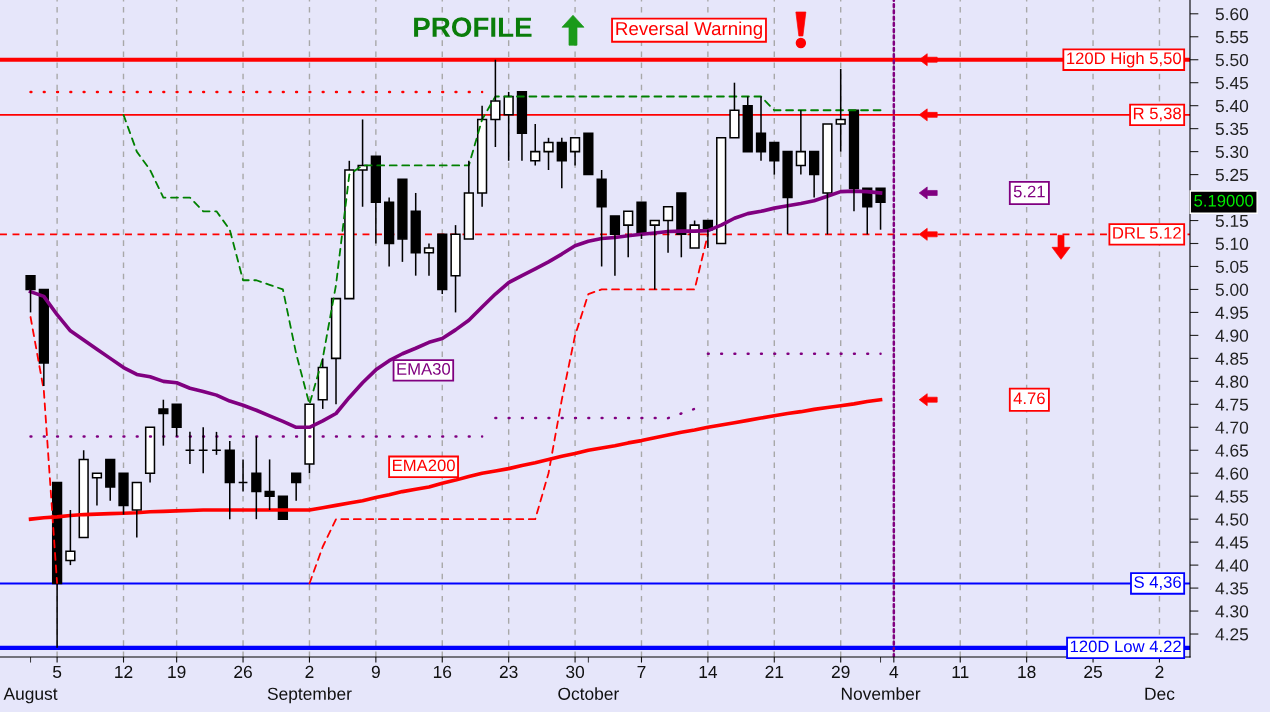 Image resolution: width=1270 pixels, height=712 pixels. I want to click on y-tick-label: 4.35, so click(1232, 588).